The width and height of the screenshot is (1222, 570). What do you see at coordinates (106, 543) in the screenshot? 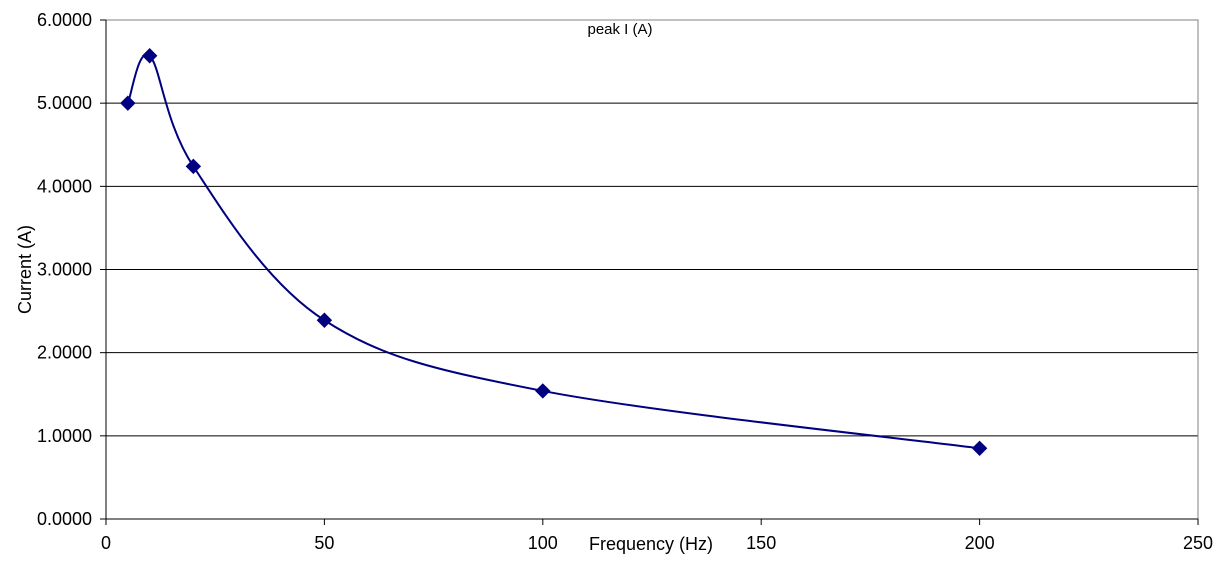
I see `x-tick-label-0: 0` at bounding box center [106, 543].